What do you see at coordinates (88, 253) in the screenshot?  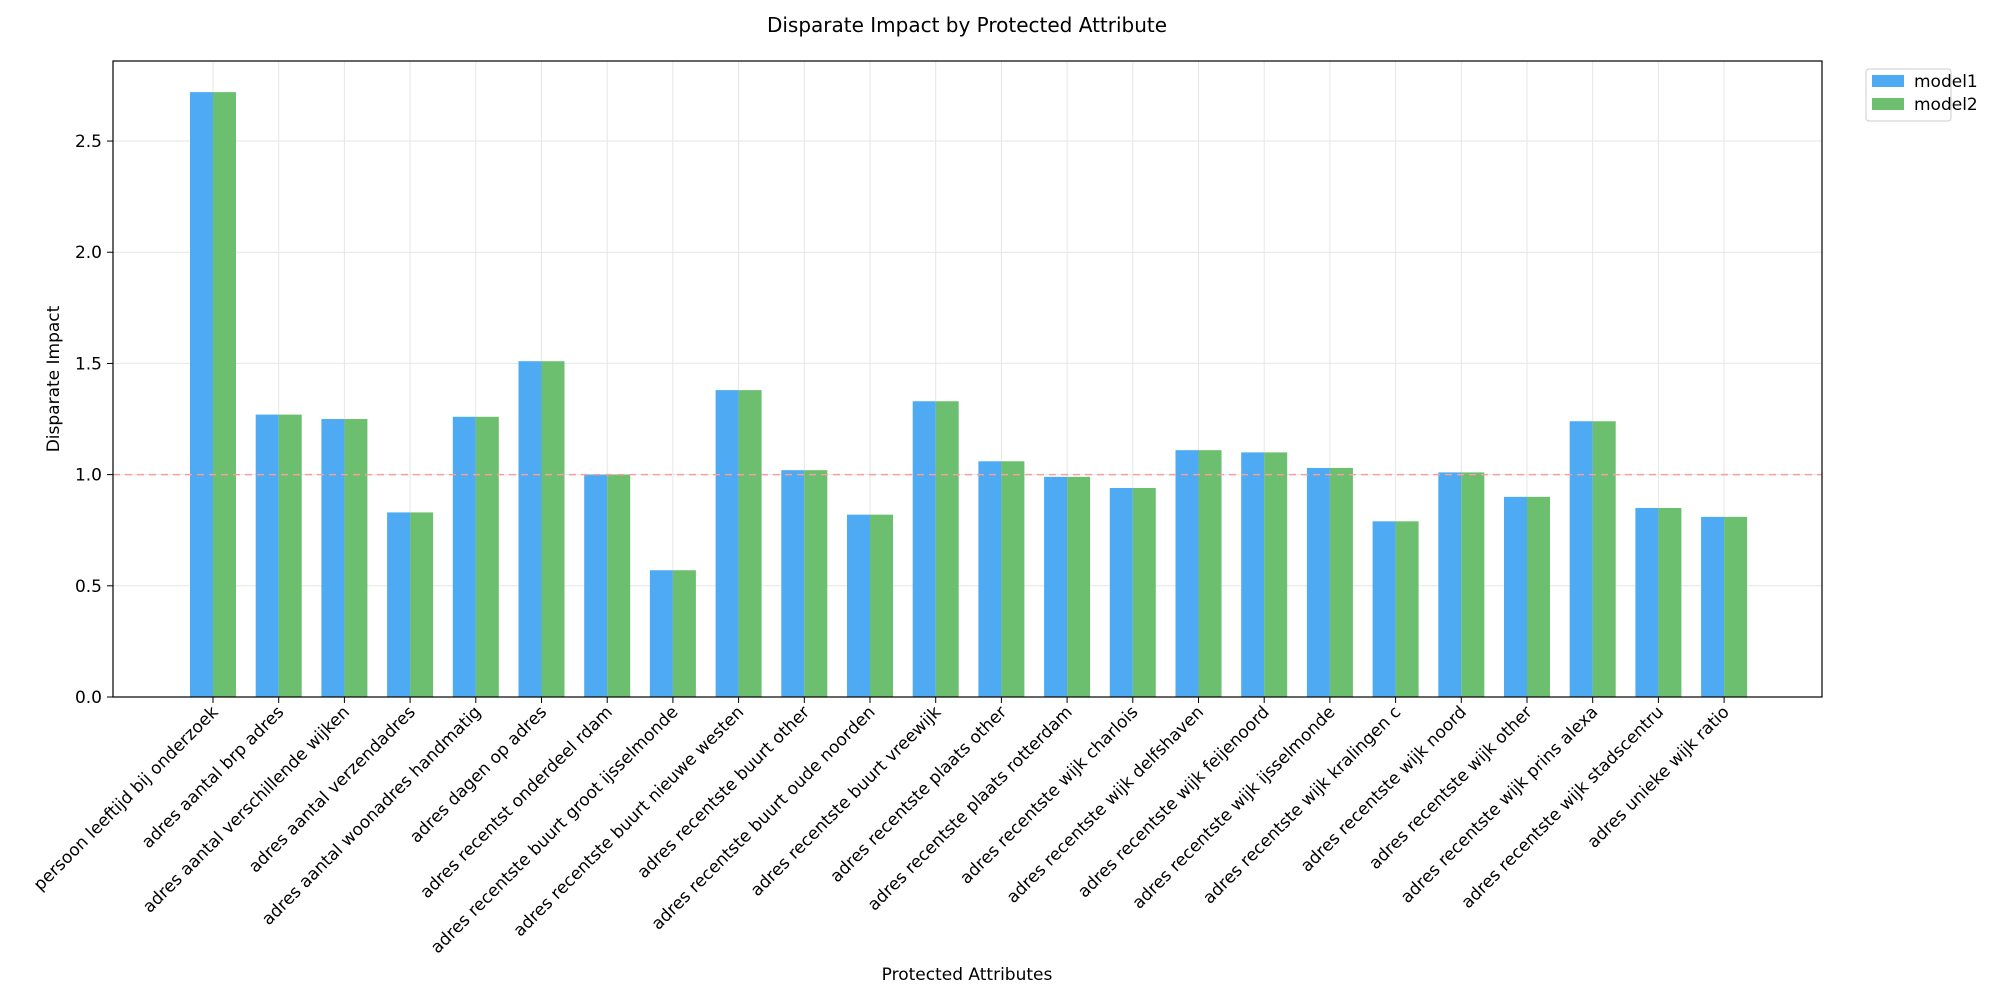 I see `y-tick-label: 2.0` at bounding box center [88, 253].